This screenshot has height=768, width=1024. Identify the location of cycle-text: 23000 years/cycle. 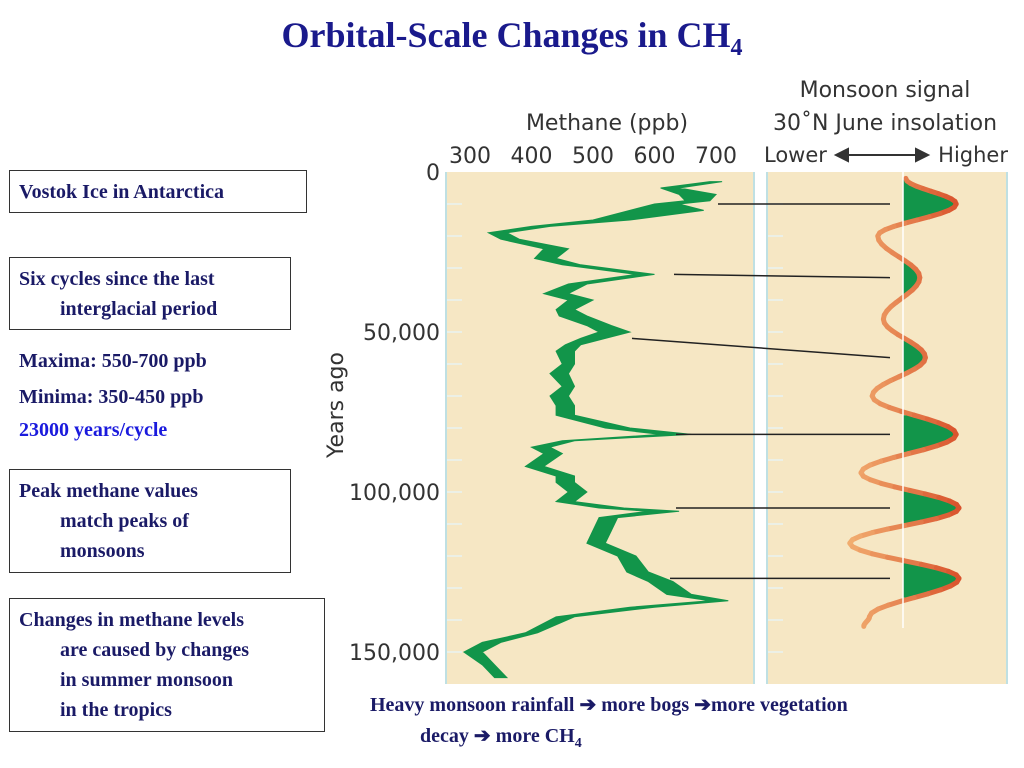
(93, 430).